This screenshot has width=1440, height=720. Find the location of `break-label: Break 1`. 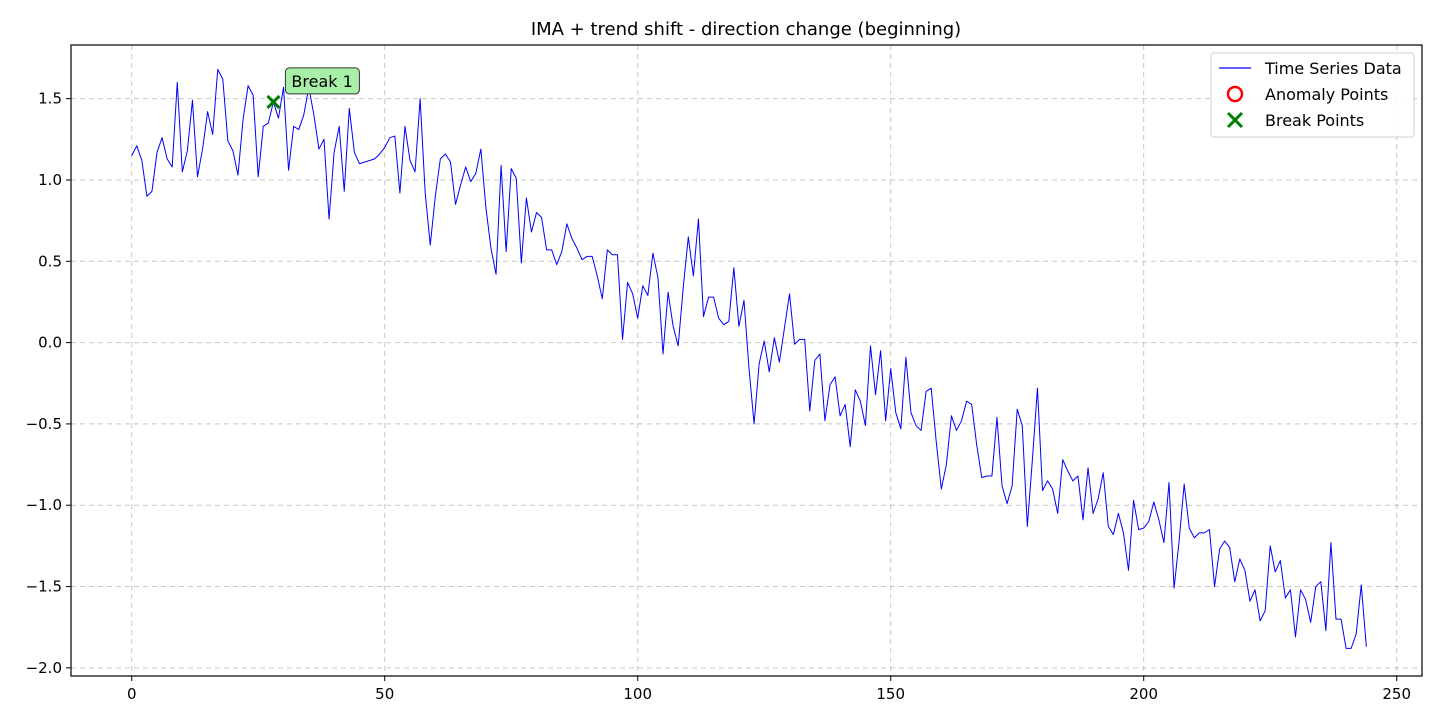

break-label: Break 1 is located at coordinates (321, 81).